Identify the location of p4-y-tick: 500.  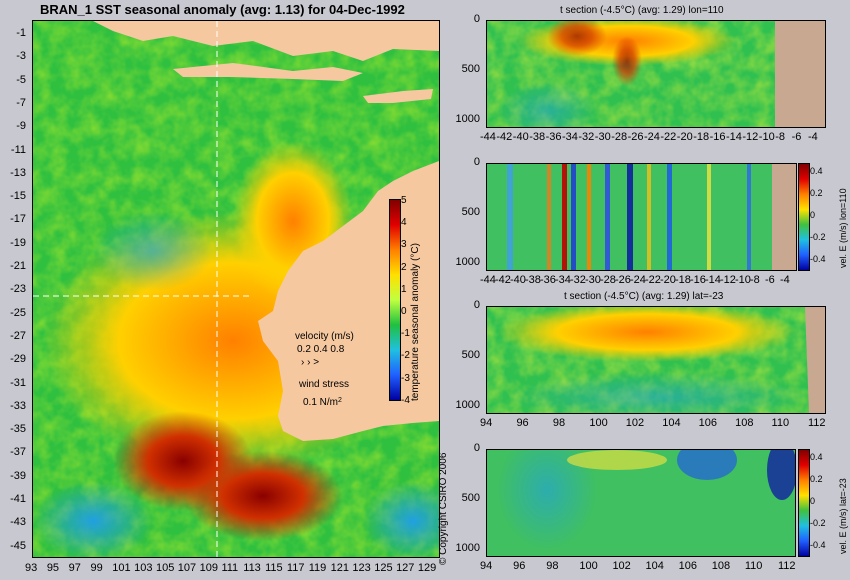
(470, 498).